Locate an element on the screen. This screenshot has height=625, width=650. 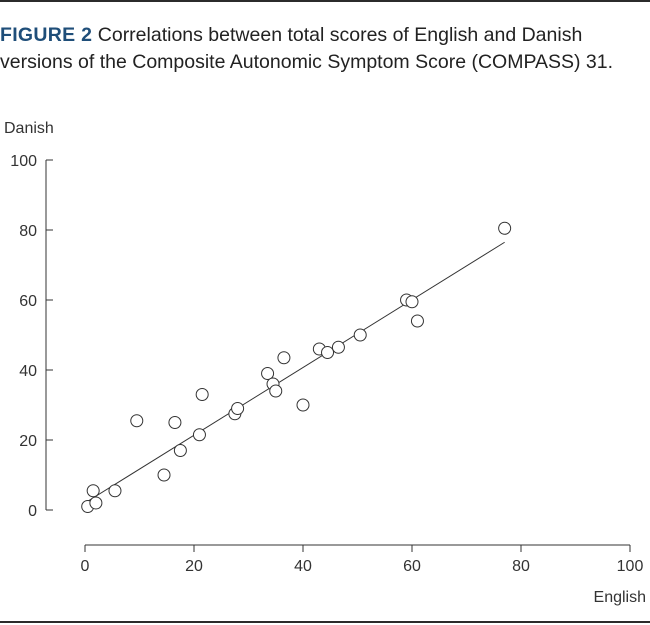
y-tick-label: 0 is located at coordinates (32, 511).